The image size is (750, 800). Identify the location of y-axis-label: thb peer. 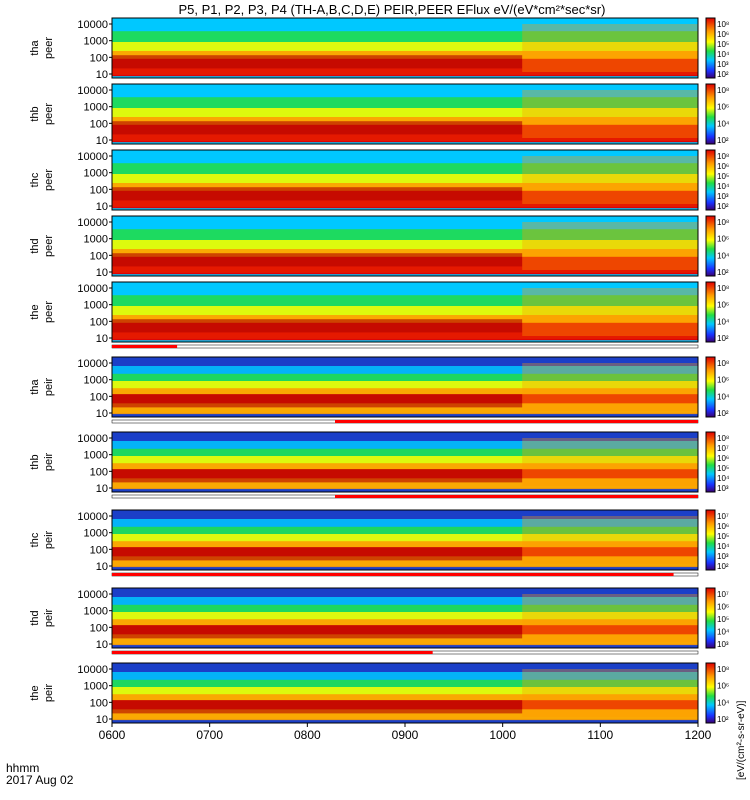
(42, 114).